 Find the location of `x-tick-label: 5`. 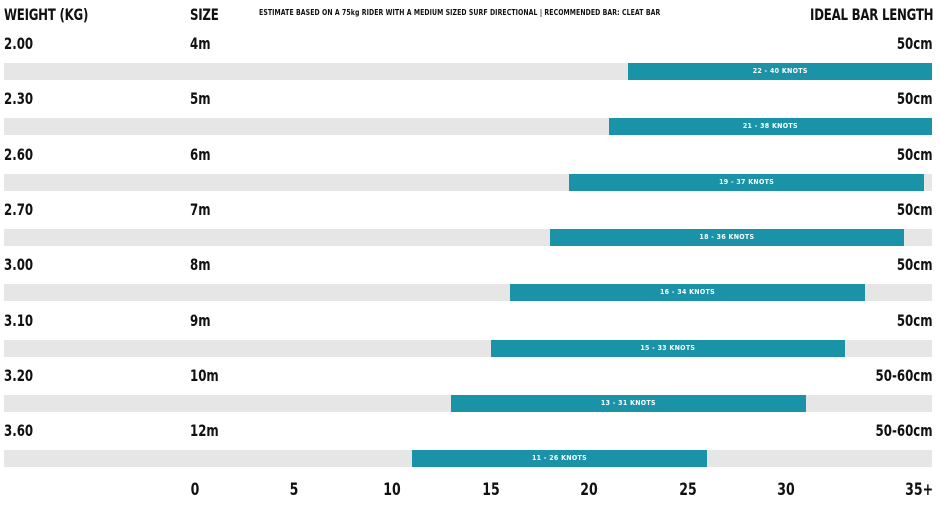

x-tick-label: 5 is located at coordinates (293, 490).